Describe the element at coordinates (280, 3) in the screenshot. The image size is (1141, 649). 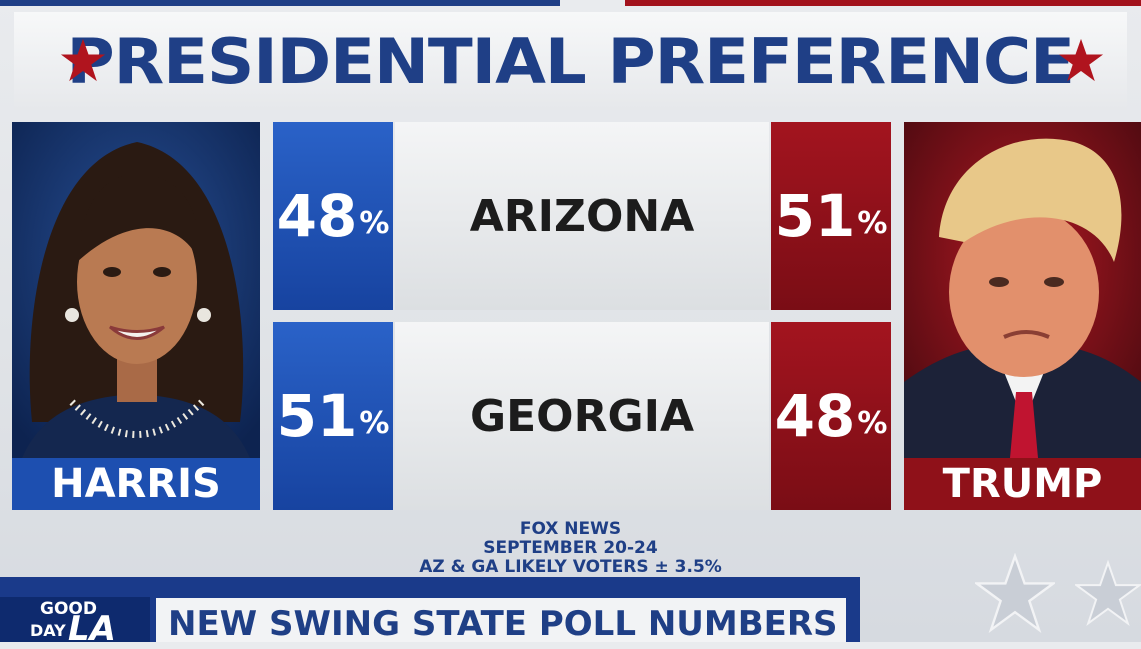
I see `top-strip-blue` at that location.